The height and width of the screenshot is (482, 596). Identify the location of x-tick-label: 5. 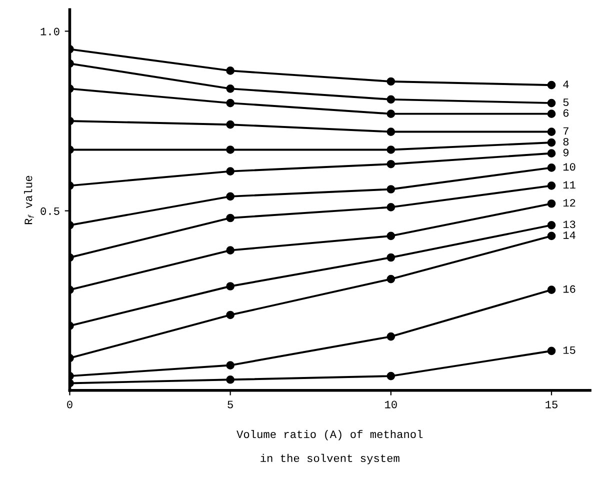
(230, 404).